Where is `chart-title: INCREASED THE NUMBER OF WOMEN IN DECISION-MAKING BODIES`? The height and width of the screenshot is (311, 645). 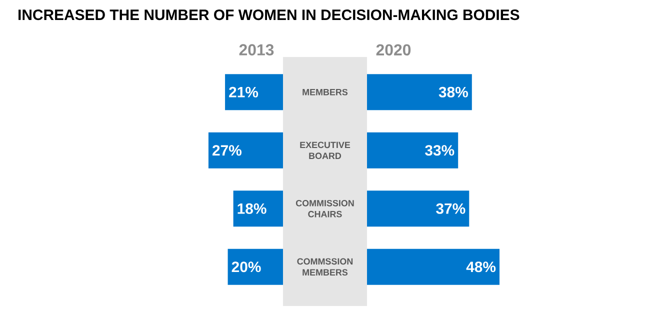 chart-title: INCREASED THE NUMBER OF WOMEN IN DECISION-MAKING BODIES is located at coordinates (269, 15).